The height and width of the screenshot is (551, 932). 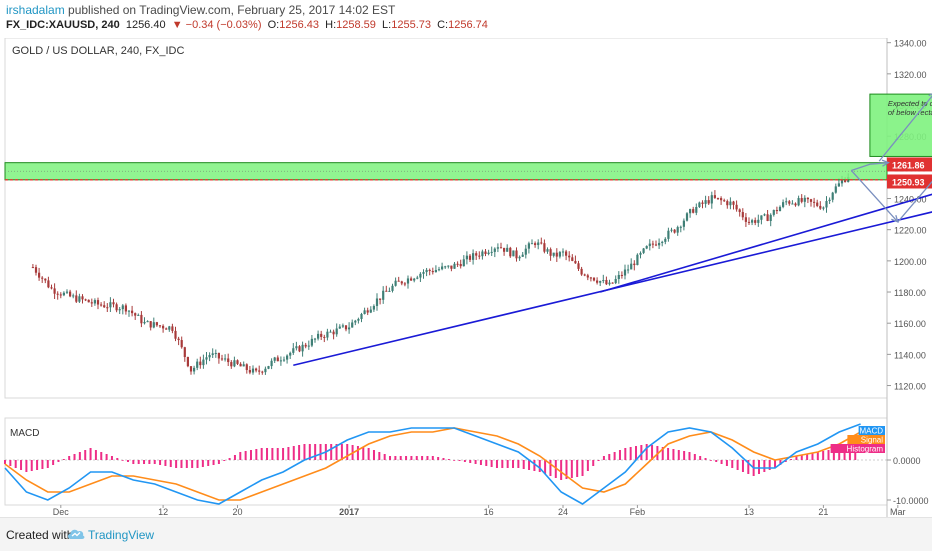 I want to click on macd-legend-label: Histogram, so click(x=865, y=449).